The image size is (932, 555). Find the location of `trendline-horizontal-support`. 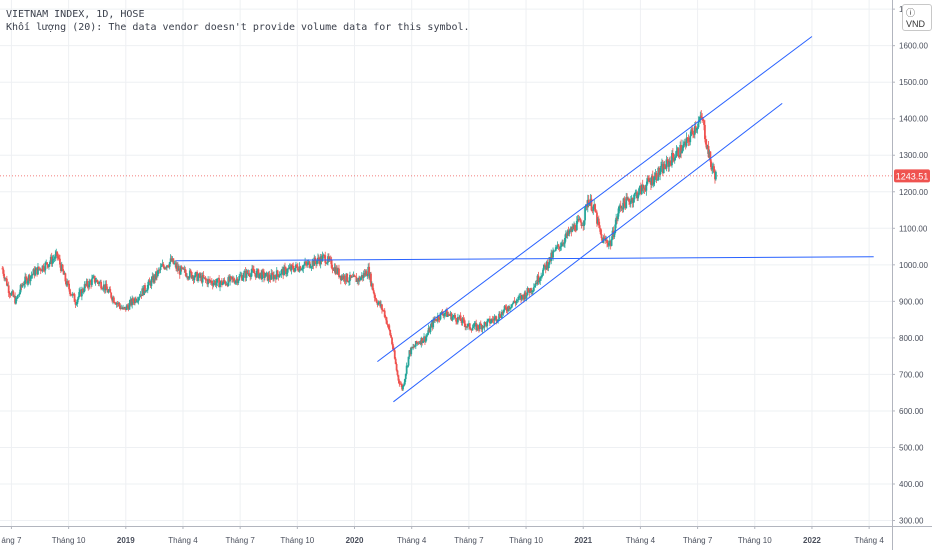

trendline-horizontal-support is located at coordinates (525, 259).